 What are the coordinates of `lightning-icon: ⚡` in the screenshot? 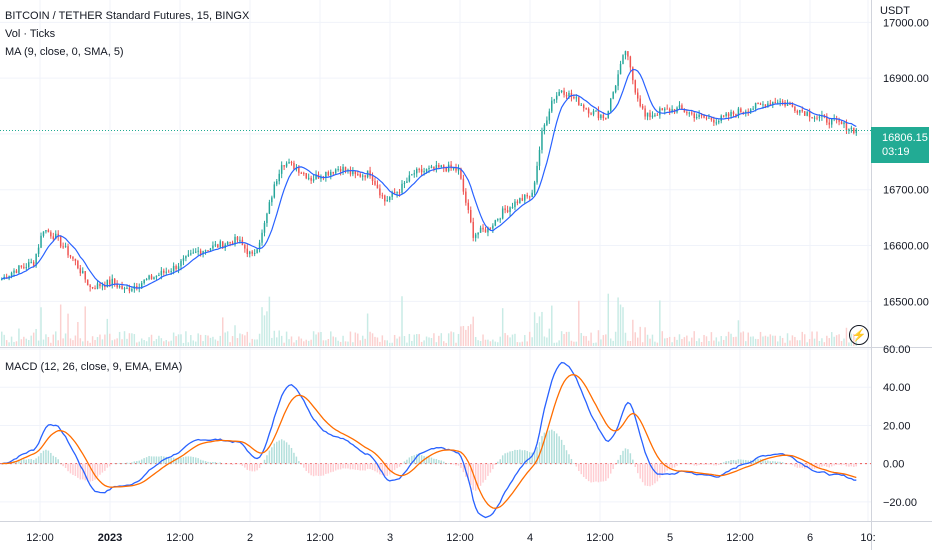 It's located at (859, 335).